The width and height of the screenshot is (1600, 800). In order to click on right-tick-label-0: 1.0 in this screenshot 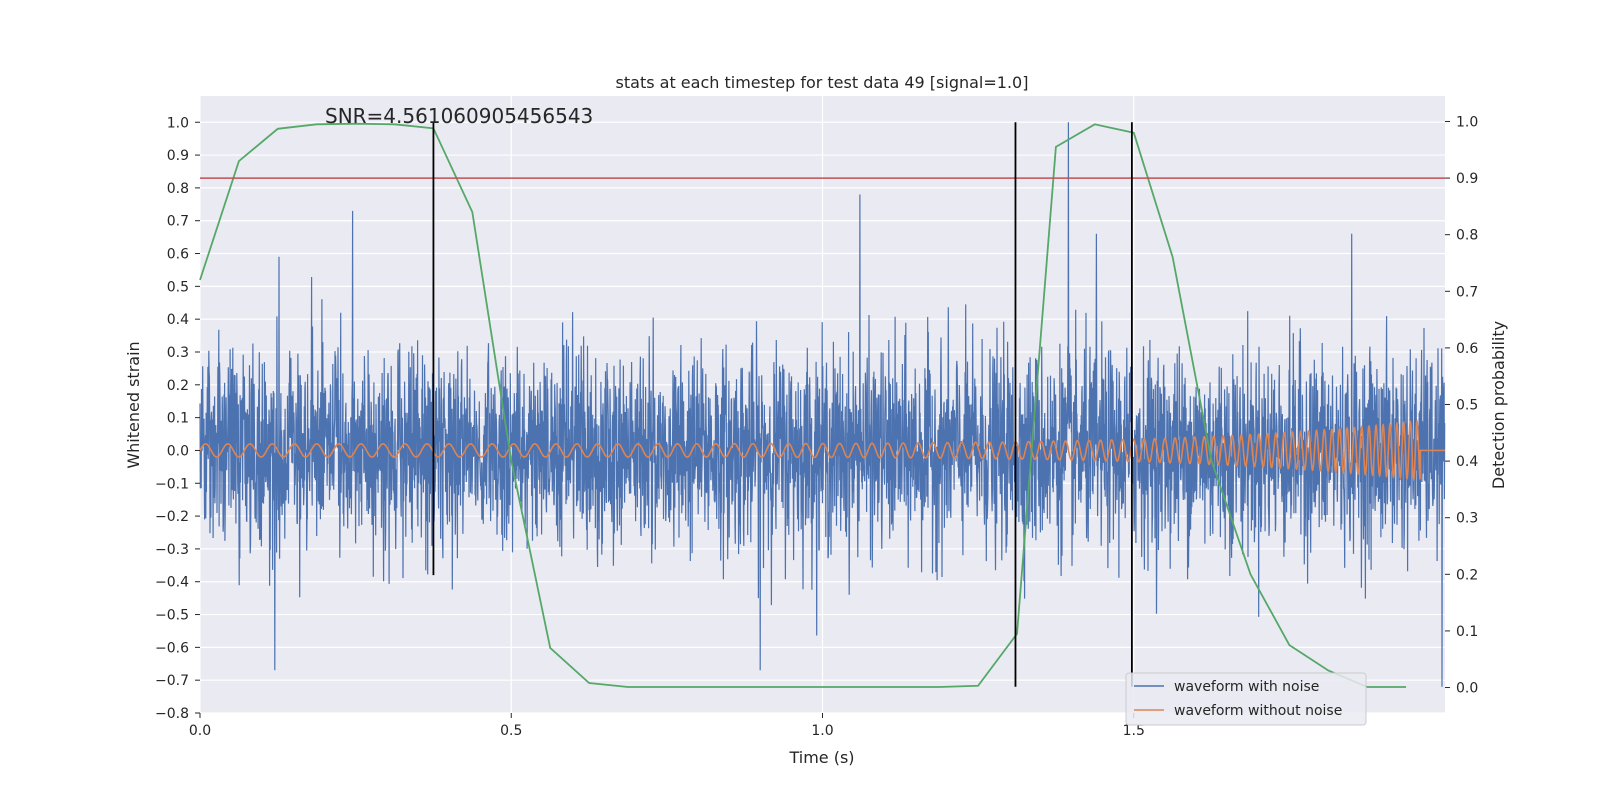, I will do `click(1467, 122)`.